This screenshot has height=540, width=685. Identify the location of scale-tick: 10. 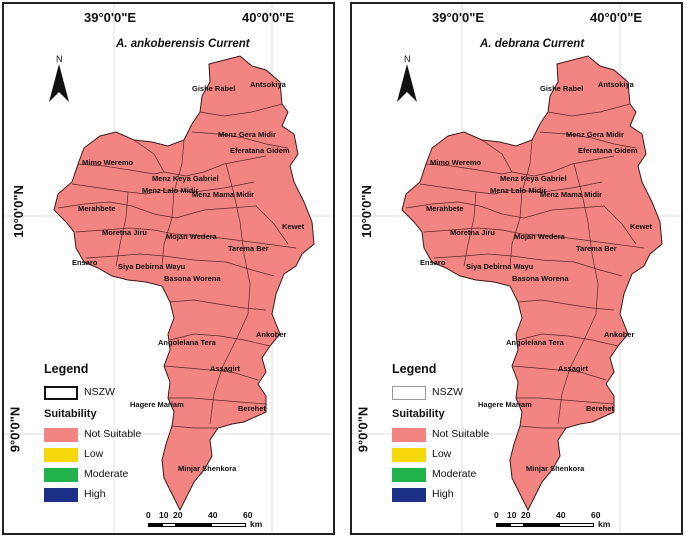
(164, 515).